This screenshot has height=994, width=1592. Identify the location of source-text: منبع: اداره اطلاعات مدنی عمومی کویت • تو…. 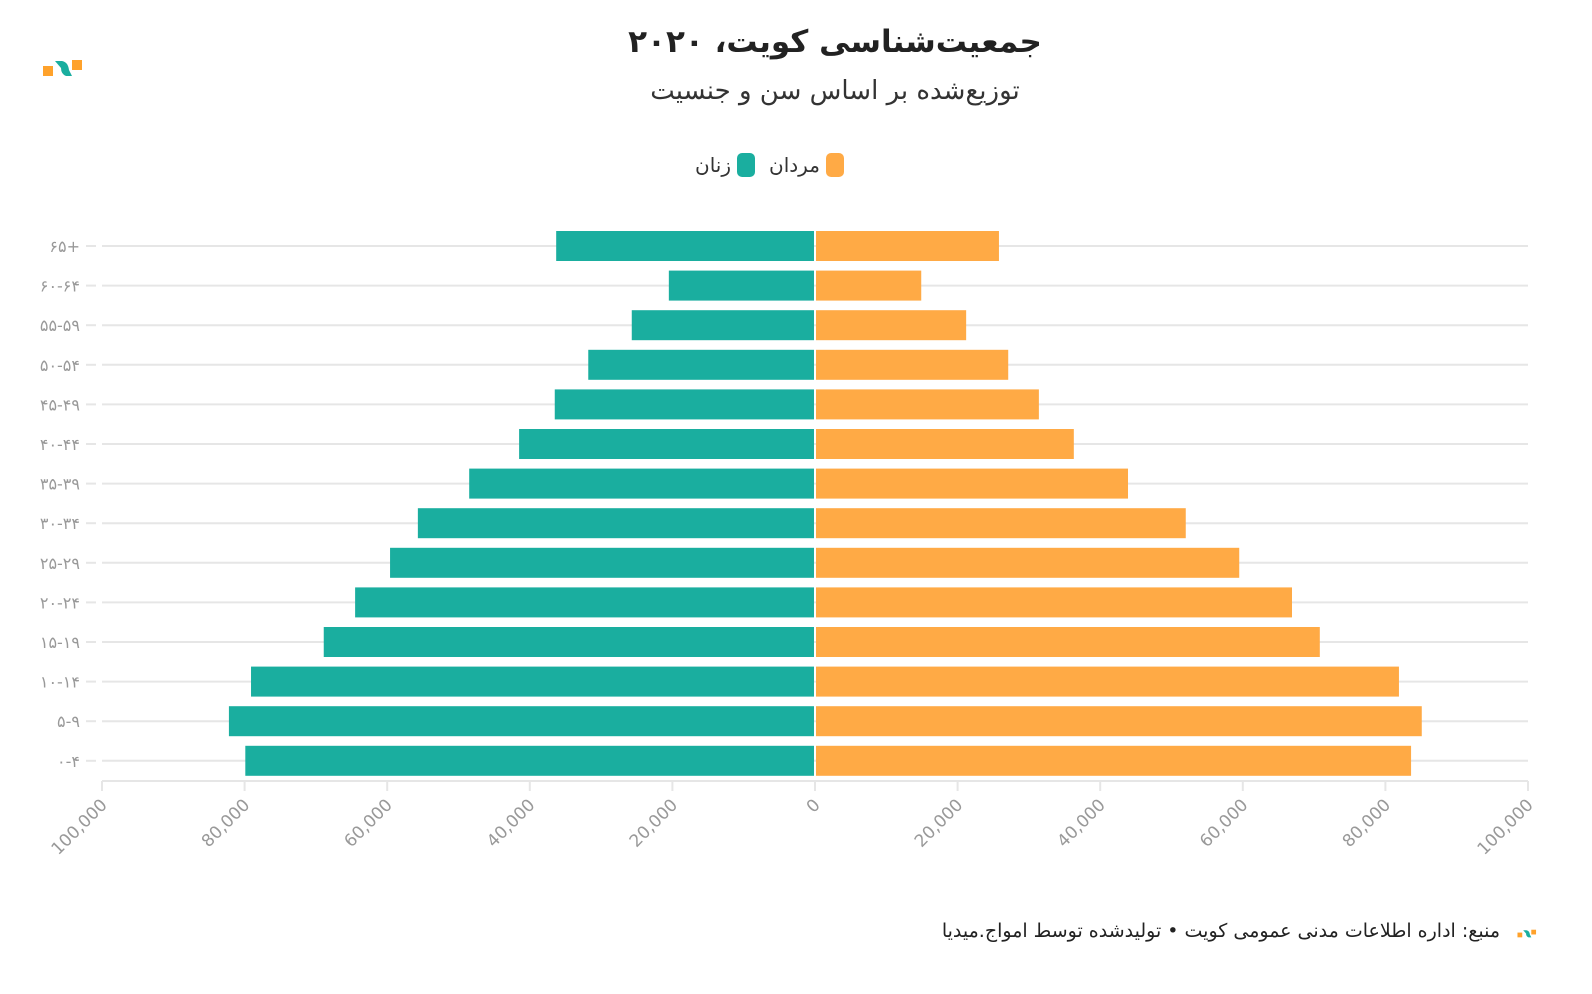
(1220, 931).